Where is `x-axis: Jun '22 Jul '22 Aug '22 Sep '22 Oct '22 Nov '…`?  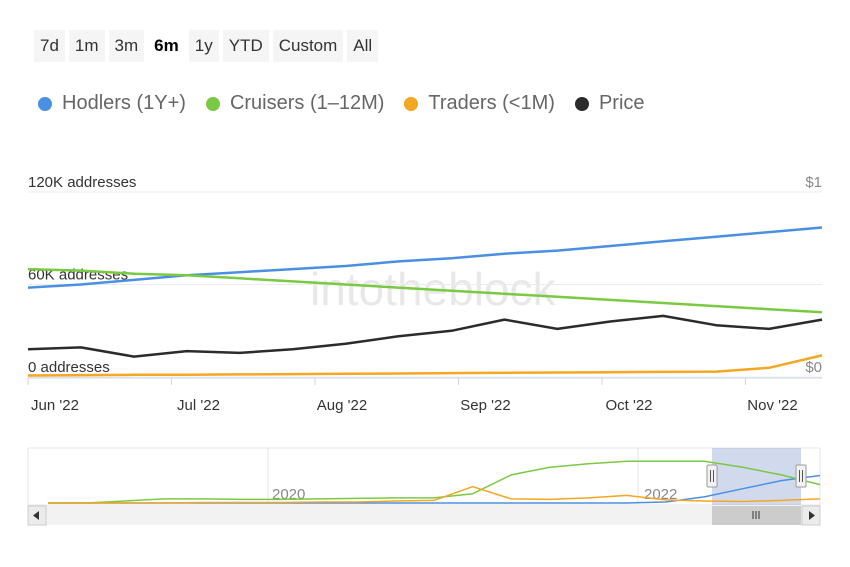 x-axis: Jun '22 Jul '22 Aug '22 Sep '22 Oct '22 Nov '… is located at coordinates (424, 395).